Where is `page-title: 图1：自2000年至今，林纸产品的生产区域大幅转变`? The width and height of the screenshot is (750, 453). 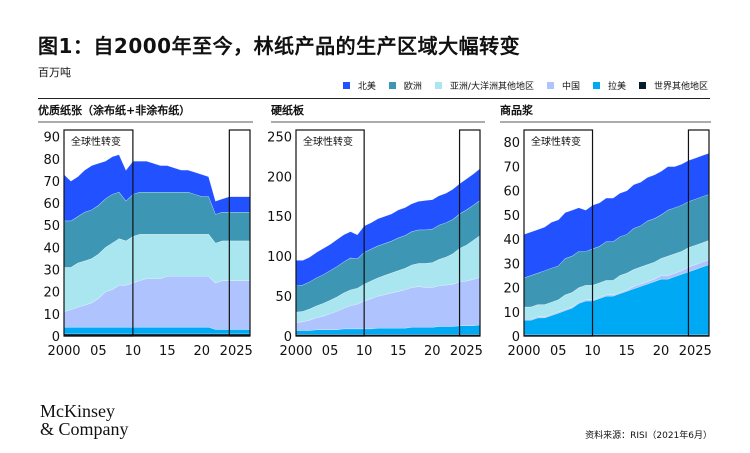 page-title: 图1：自2000年至今，林纸产品的生产区域大幅转变 is located at coordinates (279, 46).